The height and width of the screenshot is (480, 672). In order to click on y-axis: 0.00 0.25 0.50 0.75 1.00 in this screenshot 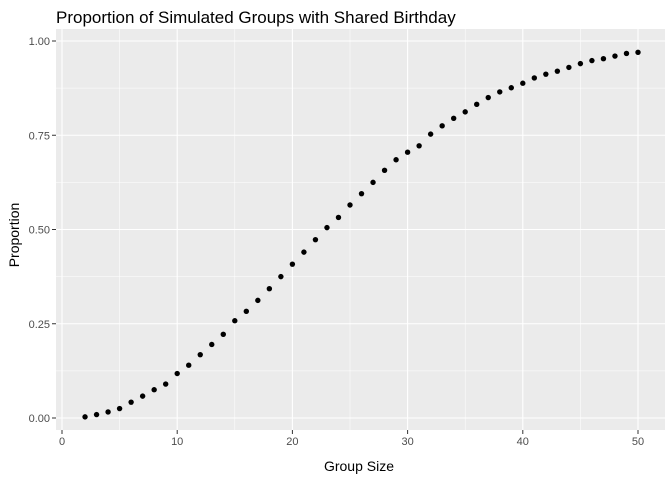, I will do `click(42, 230)`.